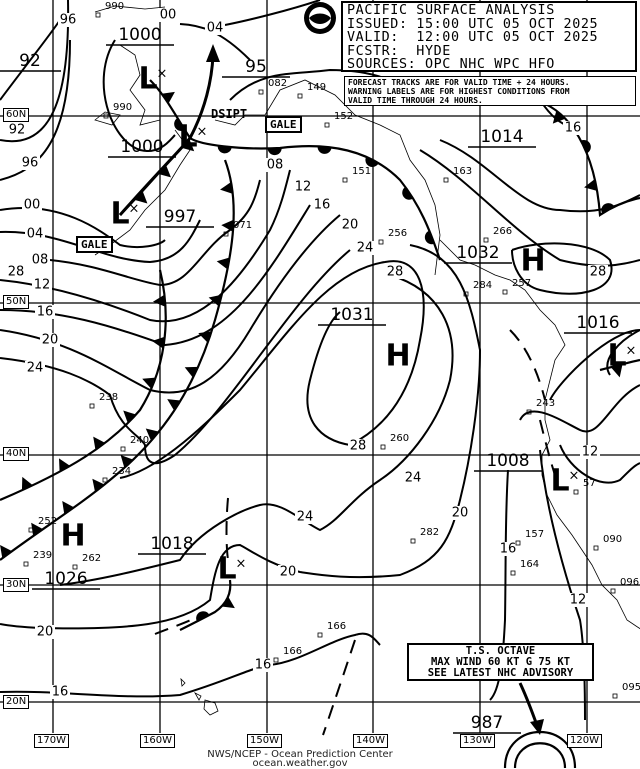 The height and width of the screenshot is (769, 640). Describe the element at coordinates (229, 114) in the screenshot. I see `dissipating-label: DSIPT` at that location.